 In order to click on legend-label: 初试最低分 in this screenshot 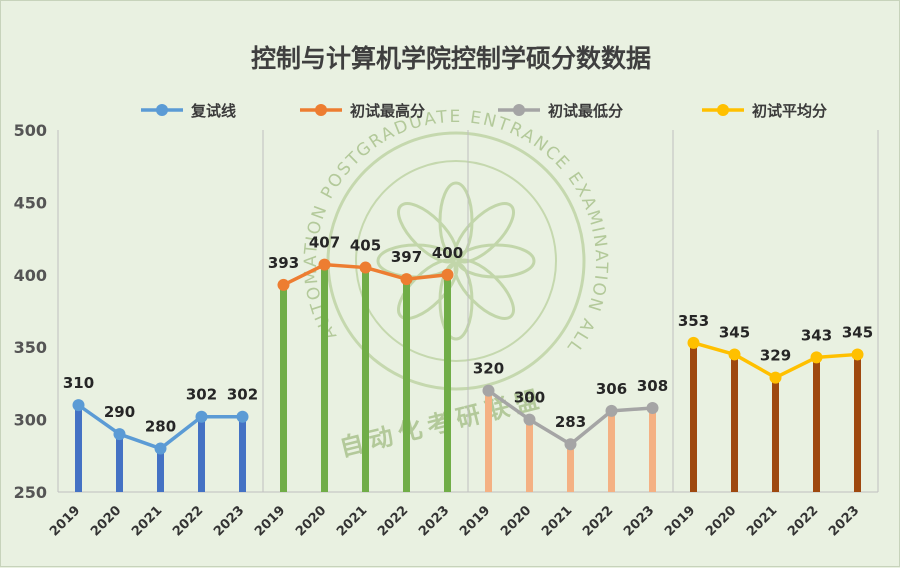, I will do `click(585, 111)`.